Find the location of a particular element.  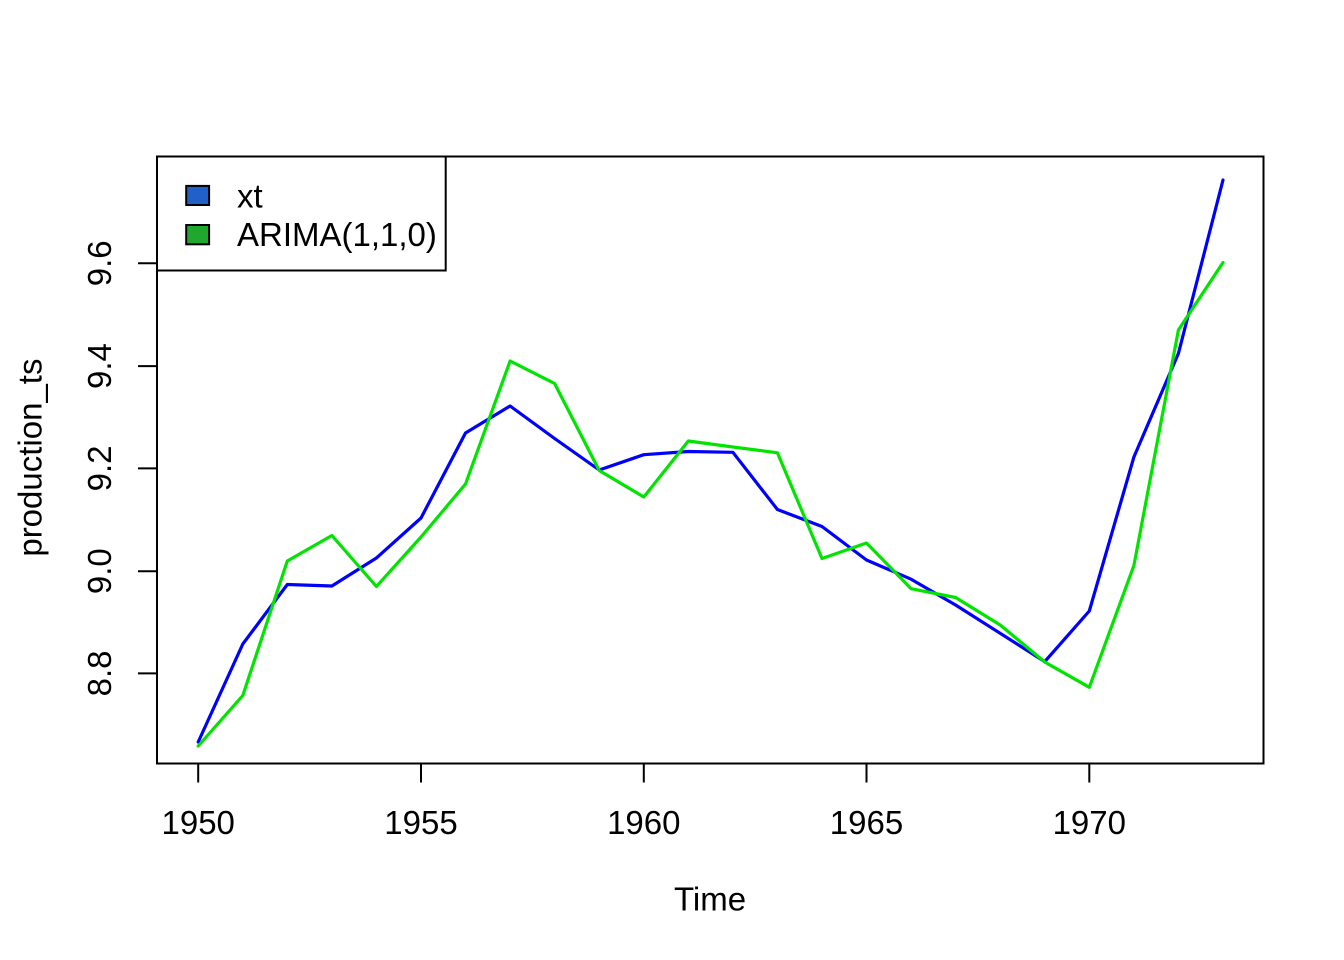

svg-text: 9.6 is located at coordinates (99, 263).